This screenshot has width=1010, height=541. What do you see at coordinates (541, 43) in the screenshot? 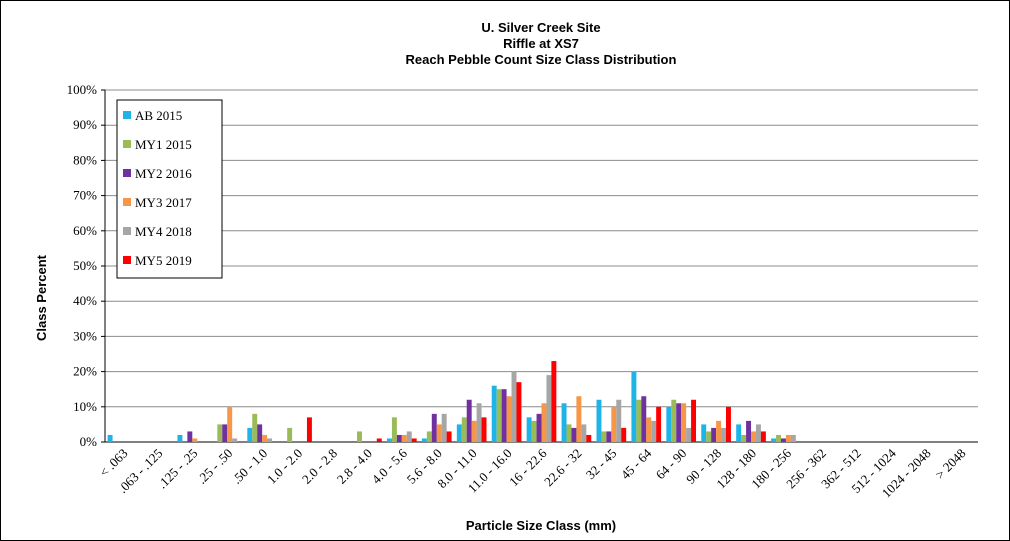
I see `chart-title: Riffle at XS7` at bounding box center [541, 43].